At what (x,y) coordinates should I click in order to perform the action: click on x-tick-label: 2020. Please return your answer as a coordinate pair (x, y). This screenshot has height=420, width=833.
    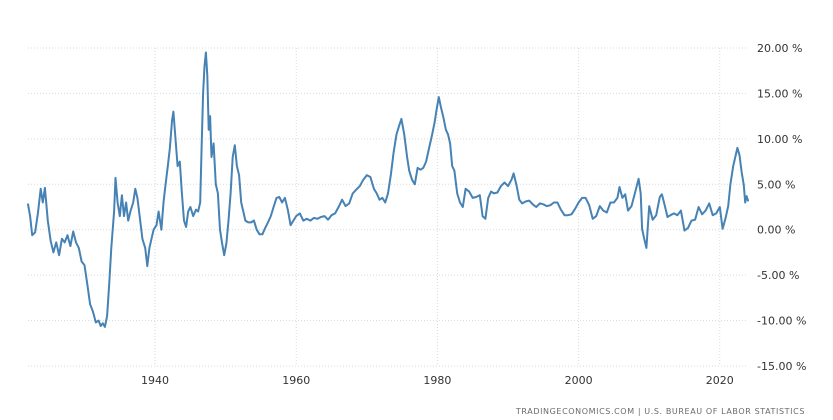
    Looking at the image, I should click on (720, 380).